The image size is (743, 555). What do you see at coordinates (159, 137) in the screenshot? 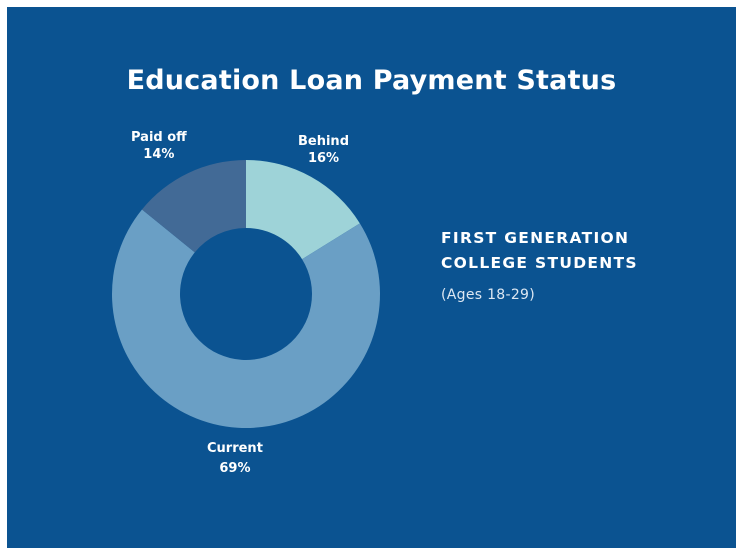
I see `label-paid-off-name: Paid off` at bounding box center [159, 137].